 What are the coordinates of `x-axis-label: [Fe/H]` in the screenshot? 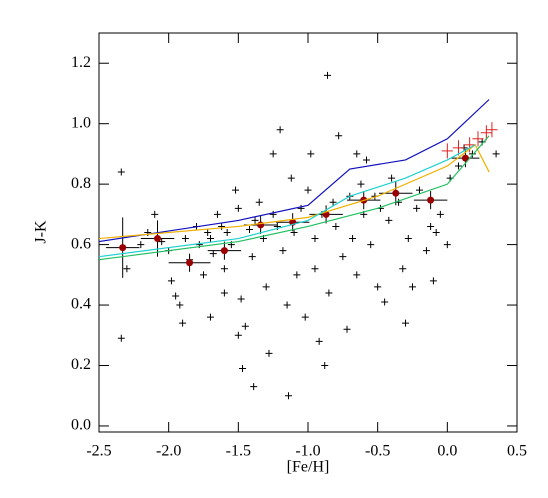 It's located at (308, 467).